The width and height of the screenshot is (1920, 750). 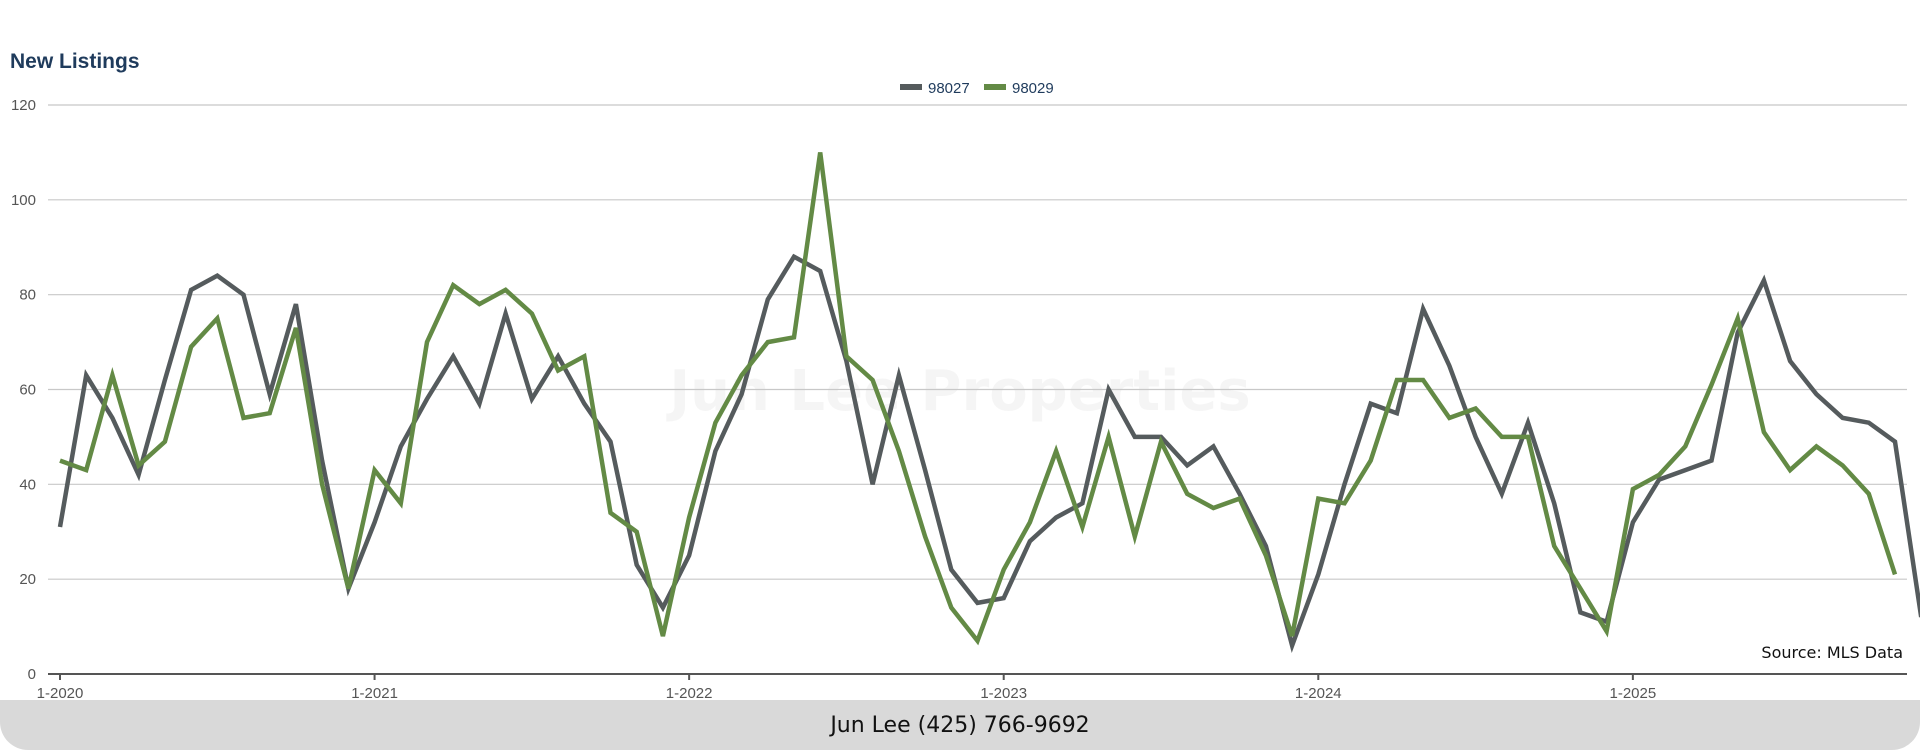 I want to click on y-axis-ticks: 0 20 40 60 80 100 120, so click(x=23, y=390).